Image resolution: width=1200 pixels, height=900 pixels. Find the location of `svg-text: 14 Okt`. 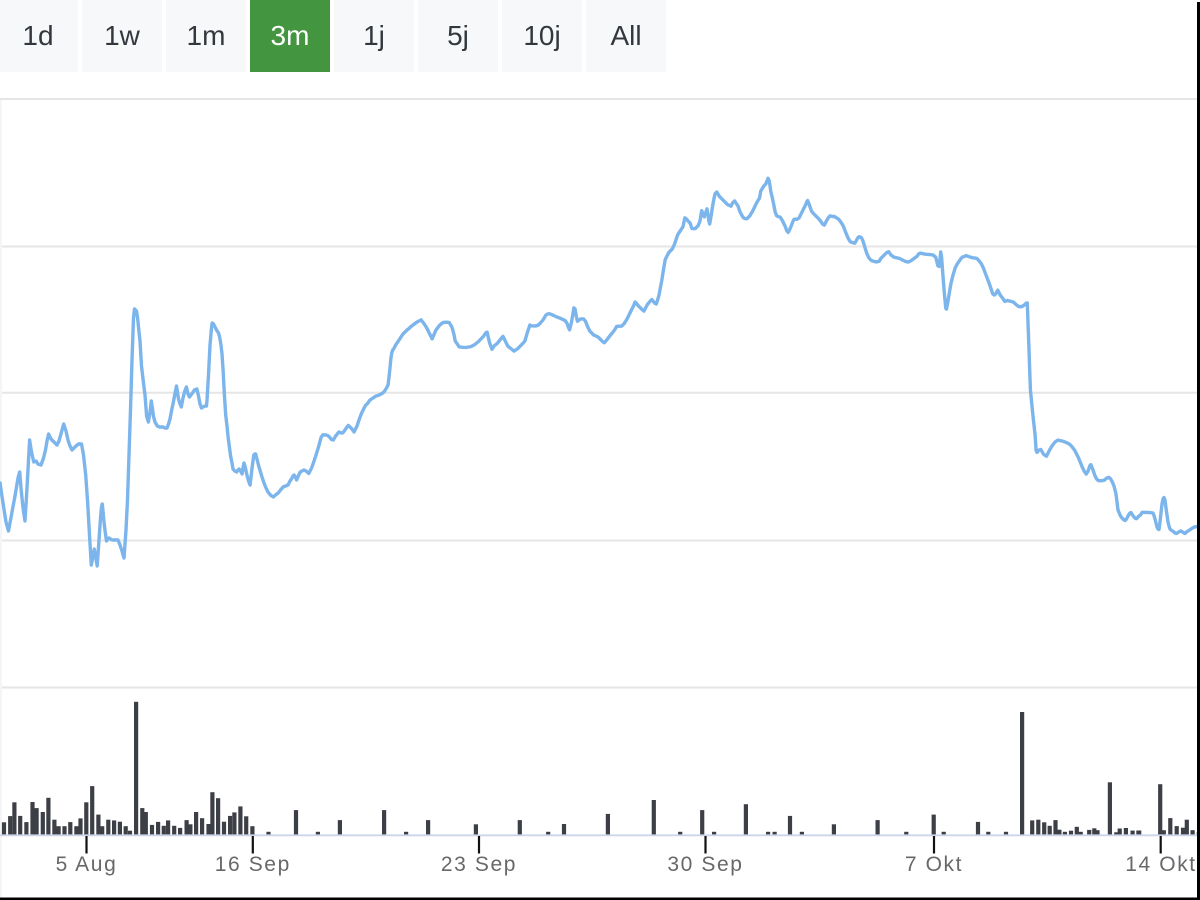

svg-text: 14 Okt is located at coordinates (1160, 864).